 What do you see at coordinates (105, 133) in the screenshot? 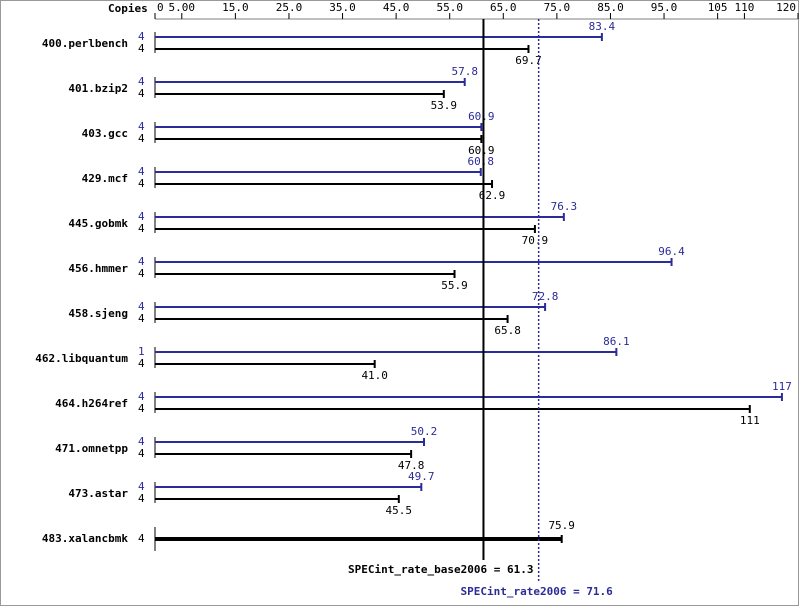
I see `benchmark-label: 403.gcc` at bounding box center [105, 133].